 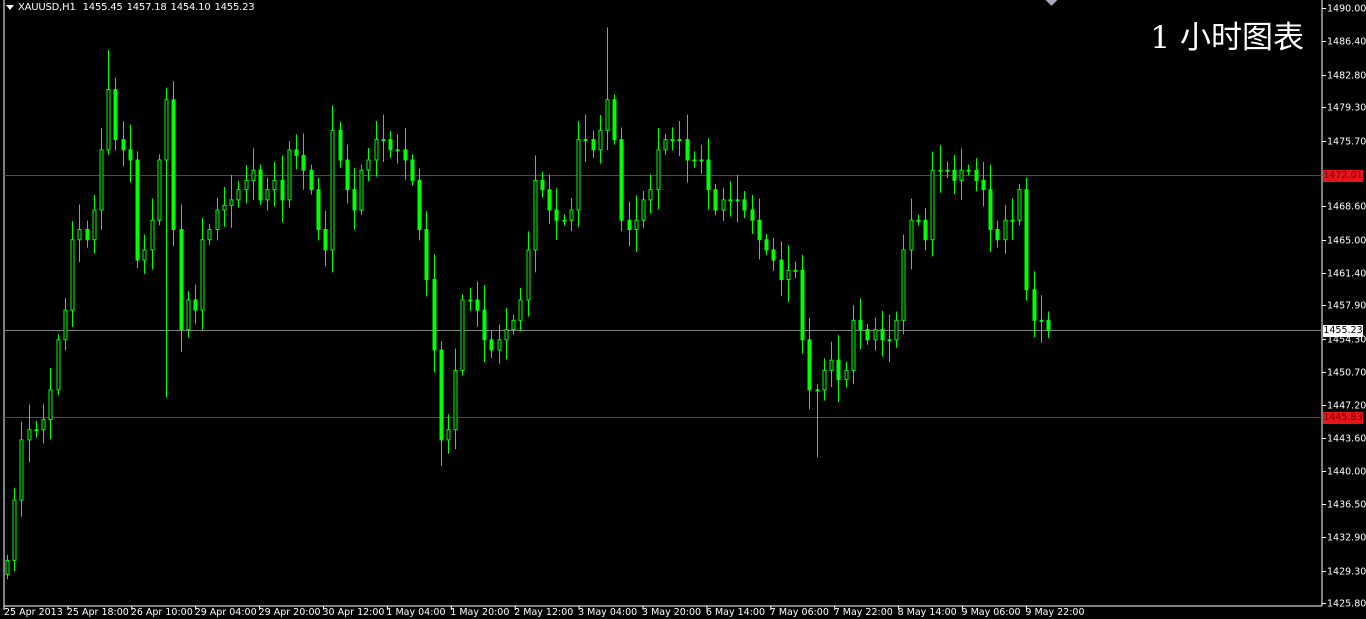 What do you see at coordinates (132, 7) in the screenshot?
I see `chart-header: XAUUSD,H1 1455.45 1457.18 1454.10 1455.23` at bounding box center [132, 7].